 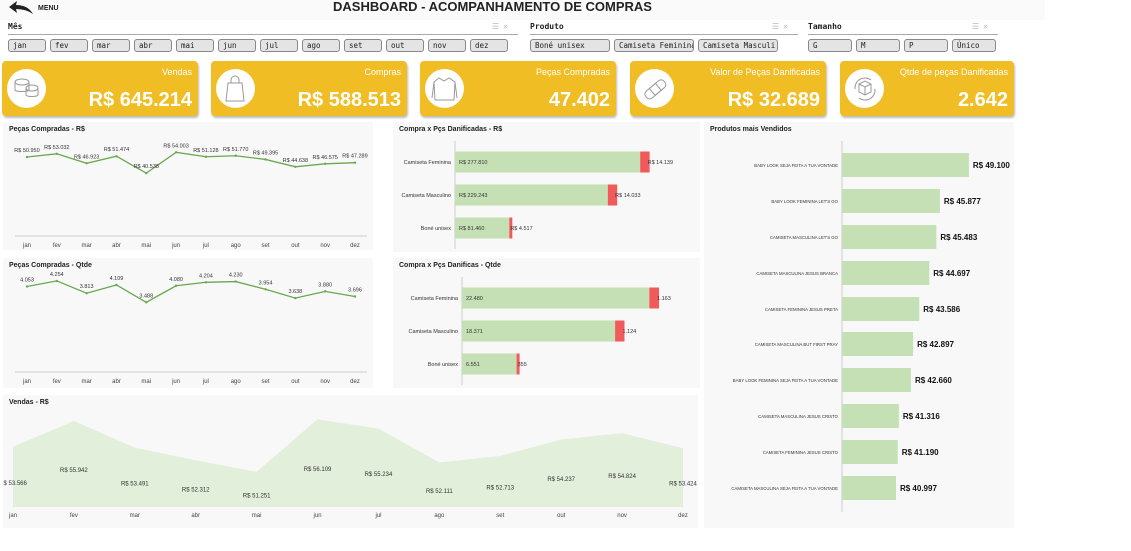 I want to click on menu-button: MENU, so click(x=33, y=8).